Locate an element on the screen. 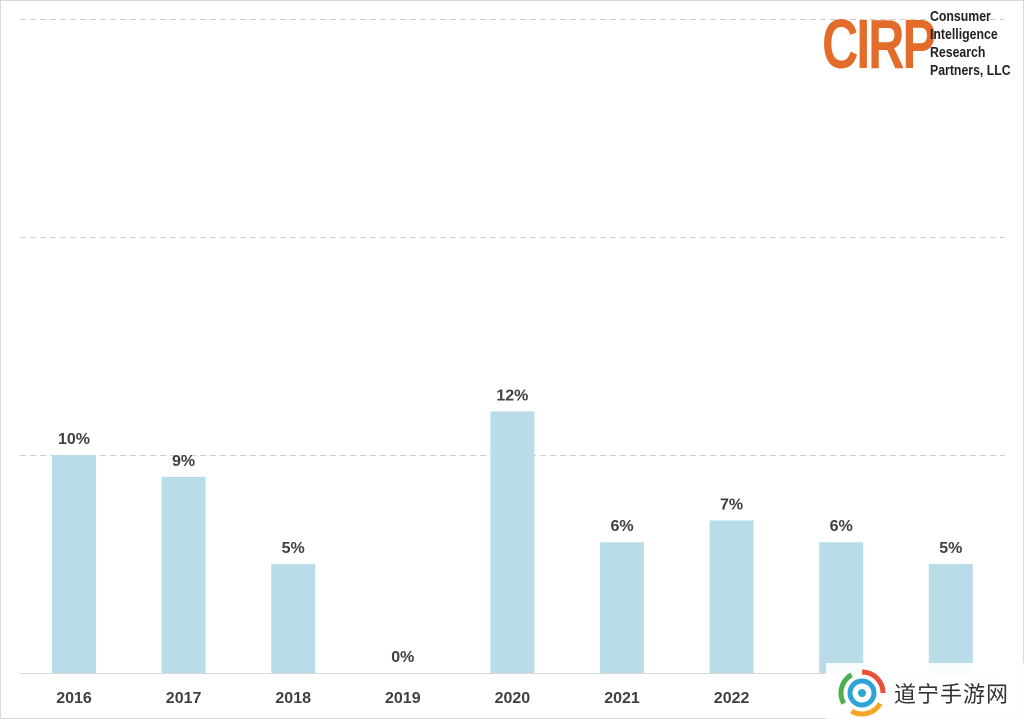  logo-name-line: Intelligence is located at coordinates (964, 34).